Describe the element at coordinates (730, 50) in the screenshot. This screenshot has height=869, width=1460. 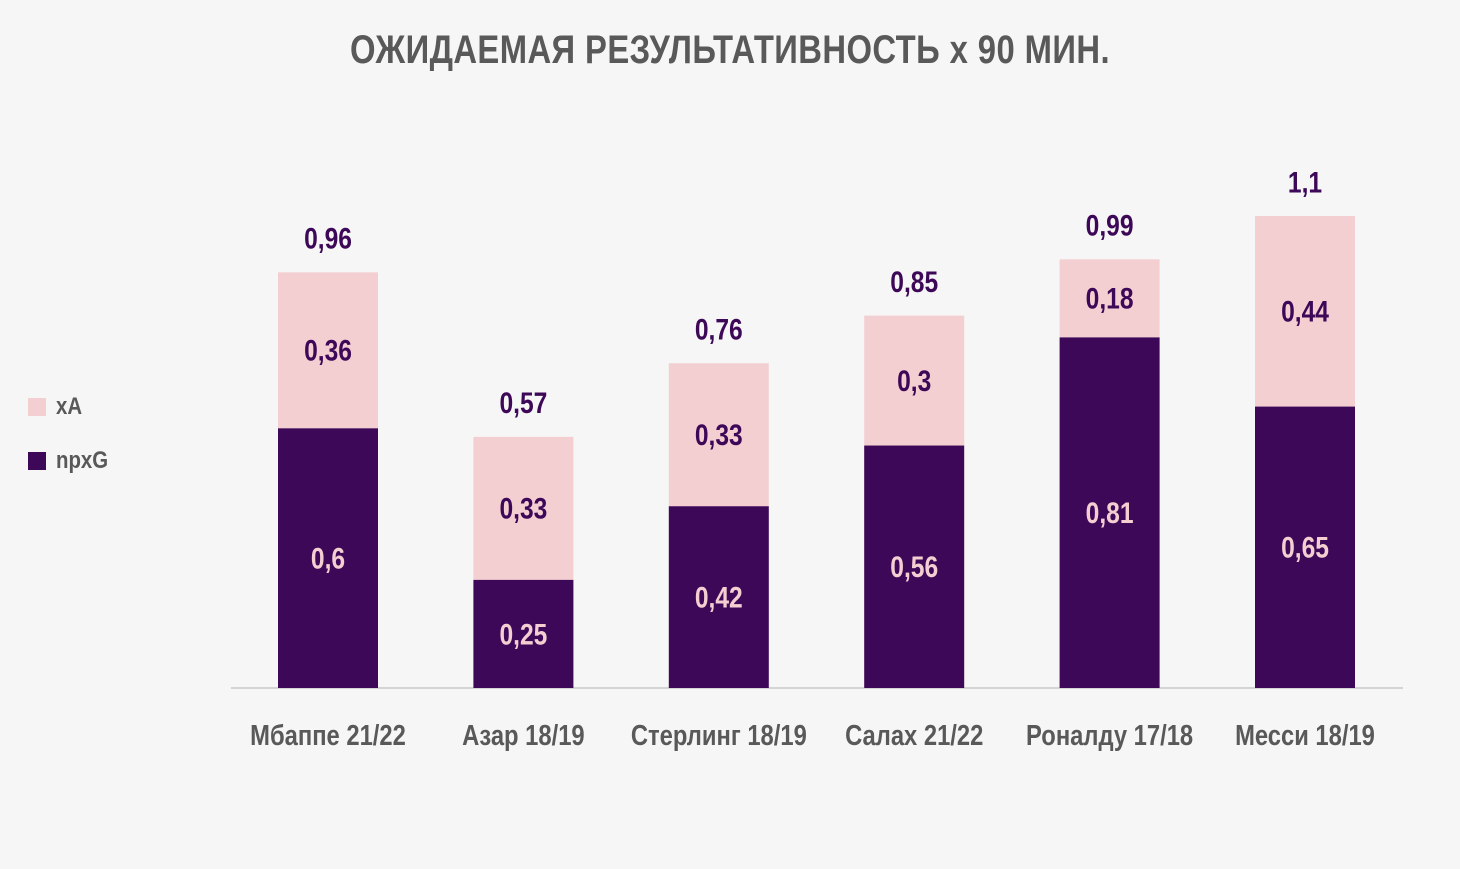
I see `chart-title: ОЖИДАЕМАЯ РЕЗУЛЬТАТИВНОСТЬ х 90 МИН.` at that location.